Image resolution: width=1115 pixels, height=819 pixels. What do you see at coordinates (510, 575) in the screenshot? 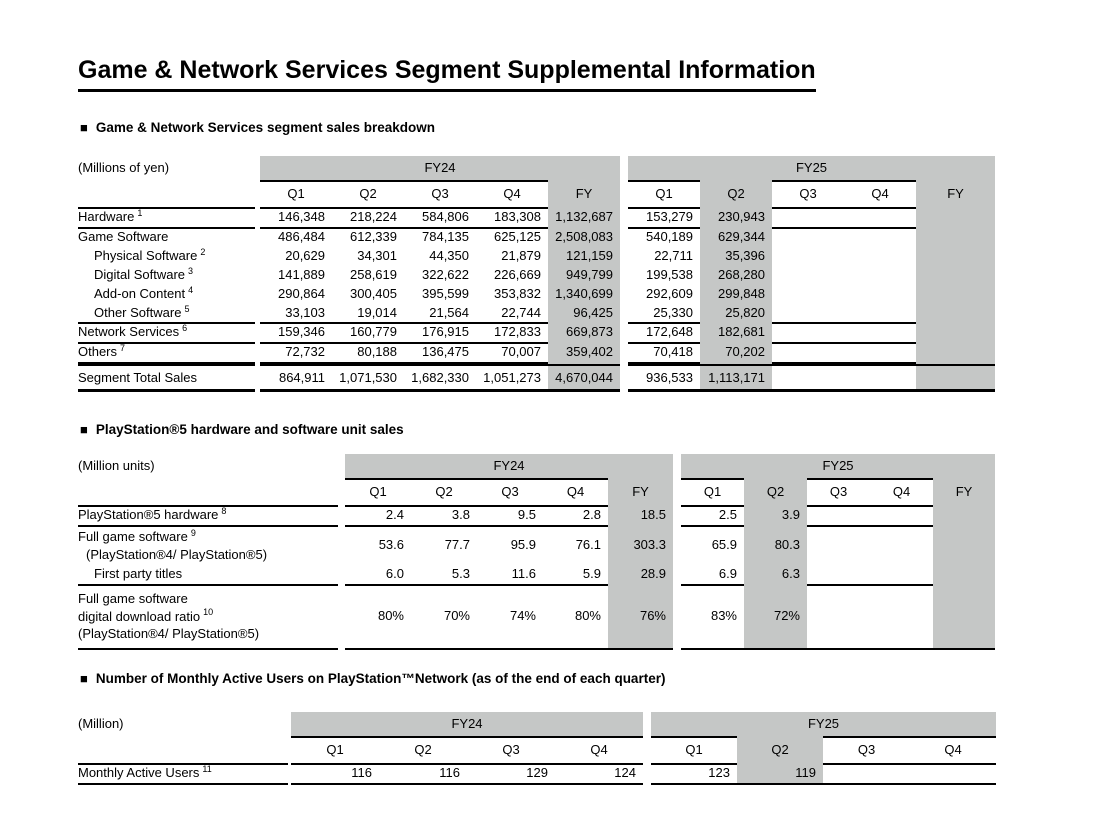
I see `value-cell: 11.6` at bounding box center [510, 575].